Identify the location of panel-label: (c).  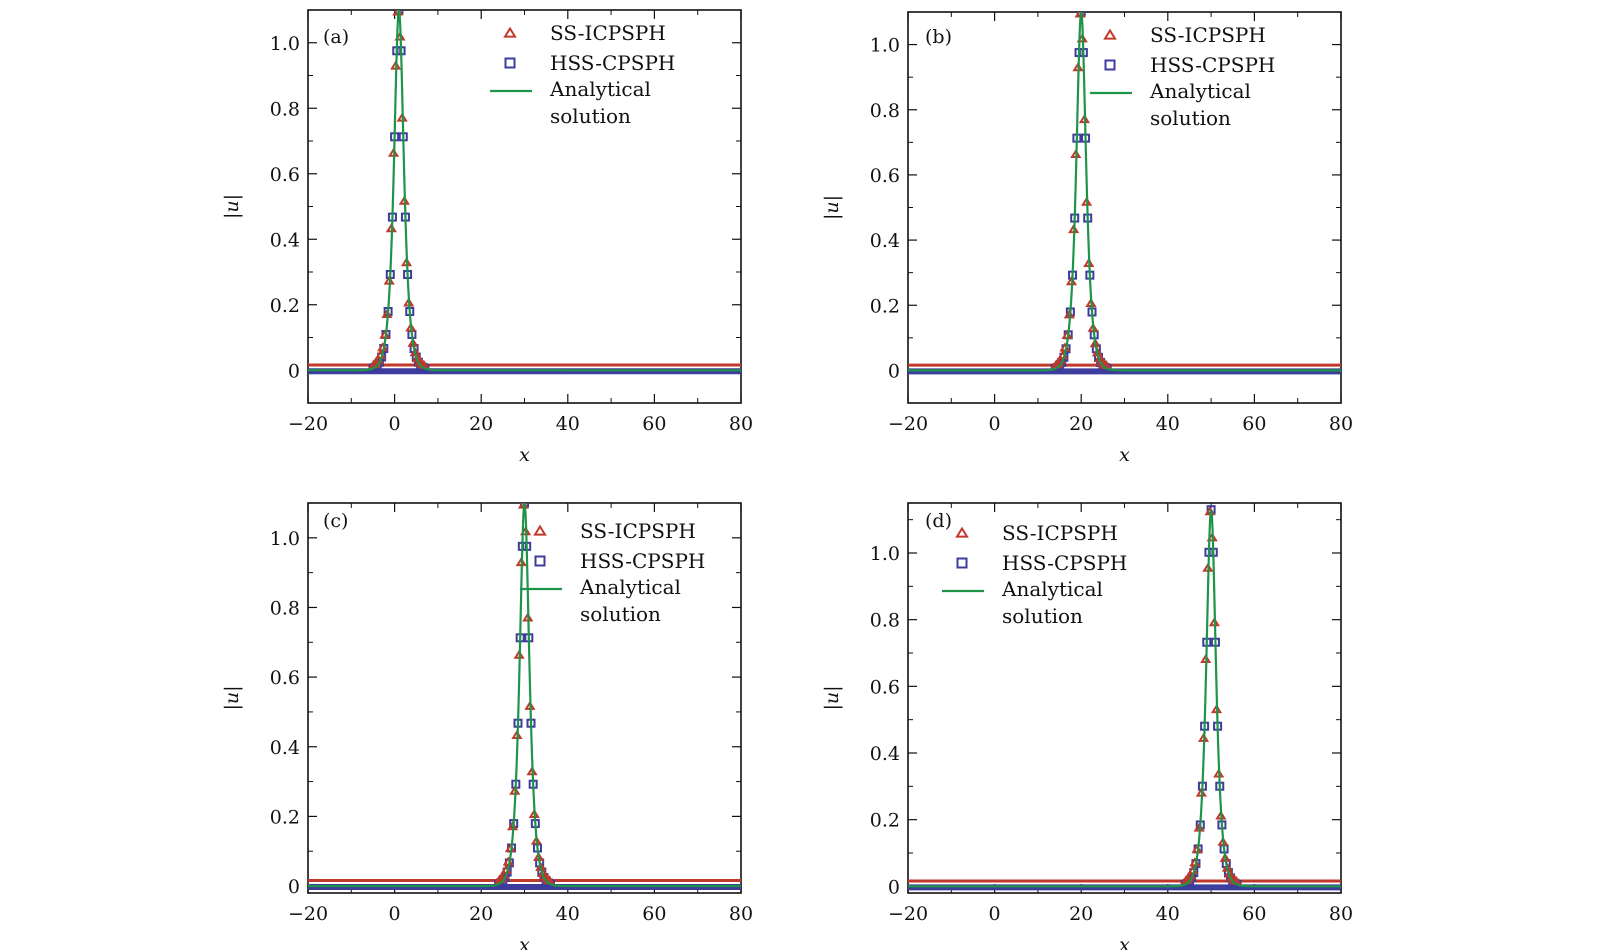
(335, 521).